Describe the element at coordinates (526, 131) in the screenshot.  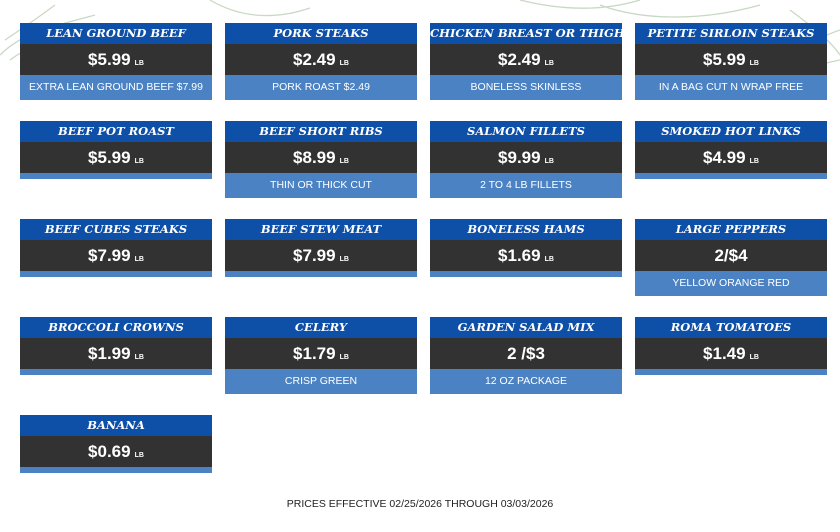
I see `product-name: SALMON FILLETS` at that location.